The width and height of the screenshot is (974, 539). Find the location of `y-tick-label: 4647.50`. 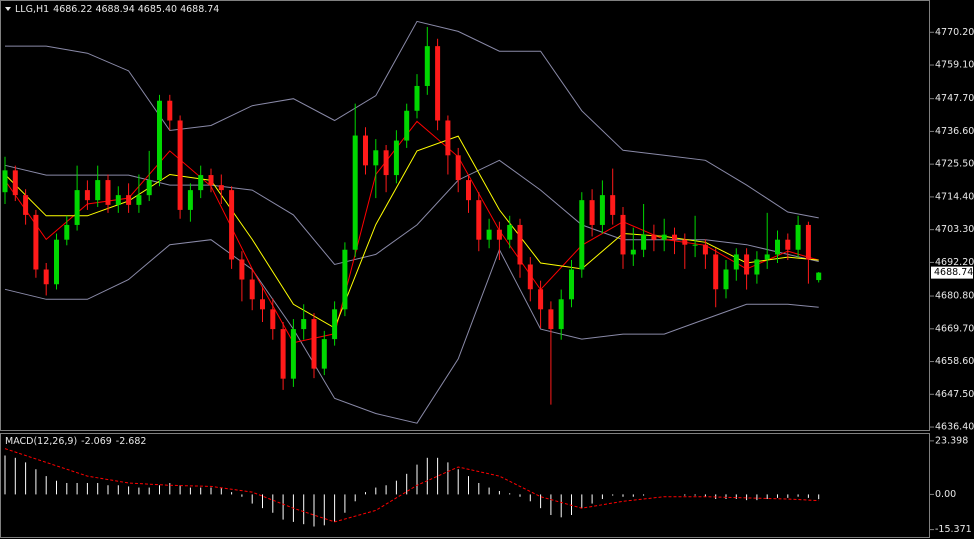

y-tick-label: 4647.50 is located at coordinates (954, 394).